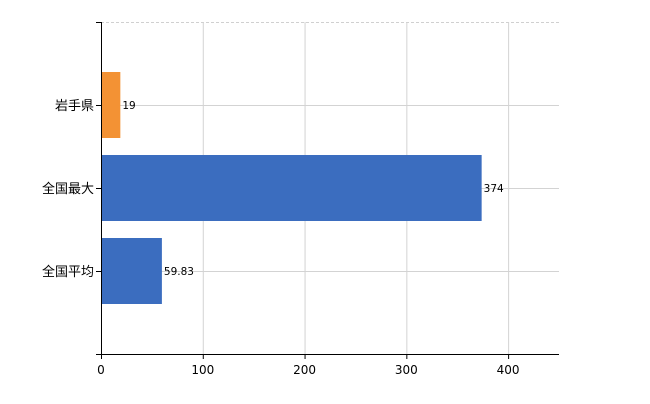  What do you see at coordinates (406, 370) in the screenshot?
I see `x-tick-label: 300` at bounding box center [406, 370].